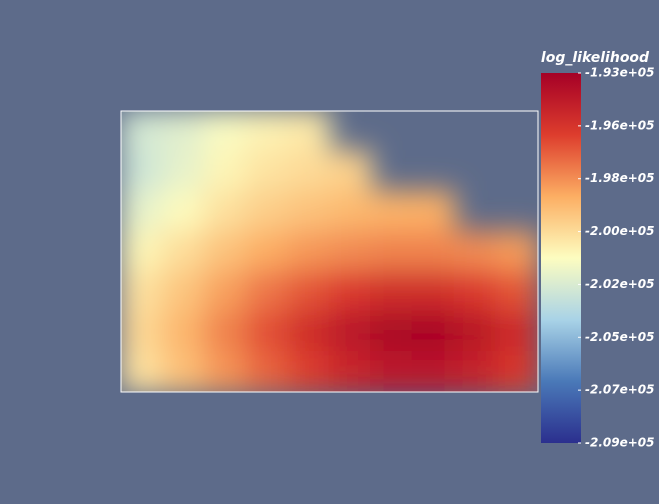  Describe the element at coordinates (595, 58) in the screenshot. I see `colorbar-title: log_likelihood` at that location.